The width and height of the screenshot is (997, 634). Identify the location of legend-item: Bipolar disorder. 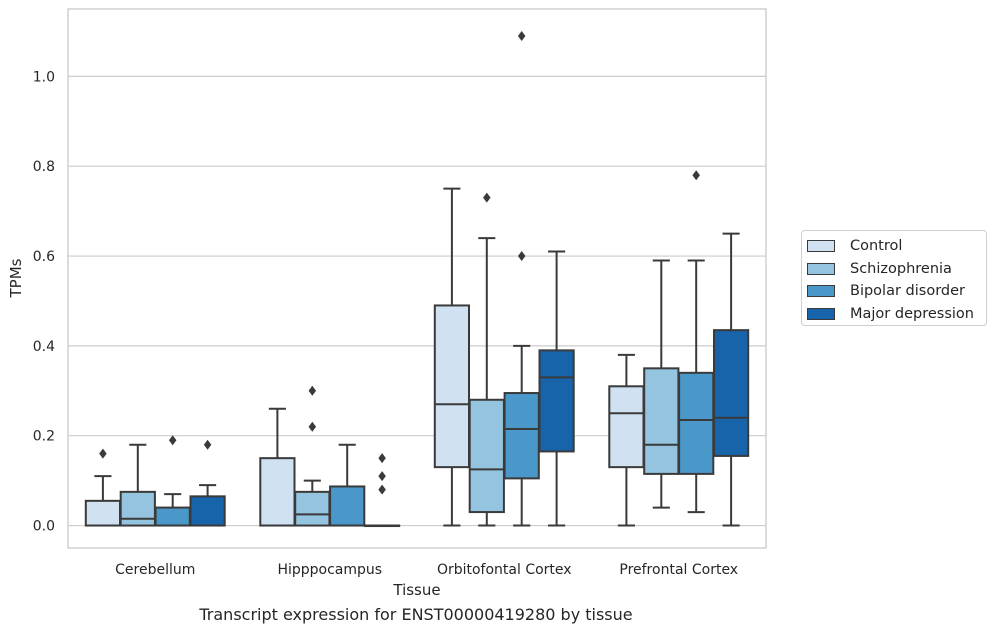
(896, 291).